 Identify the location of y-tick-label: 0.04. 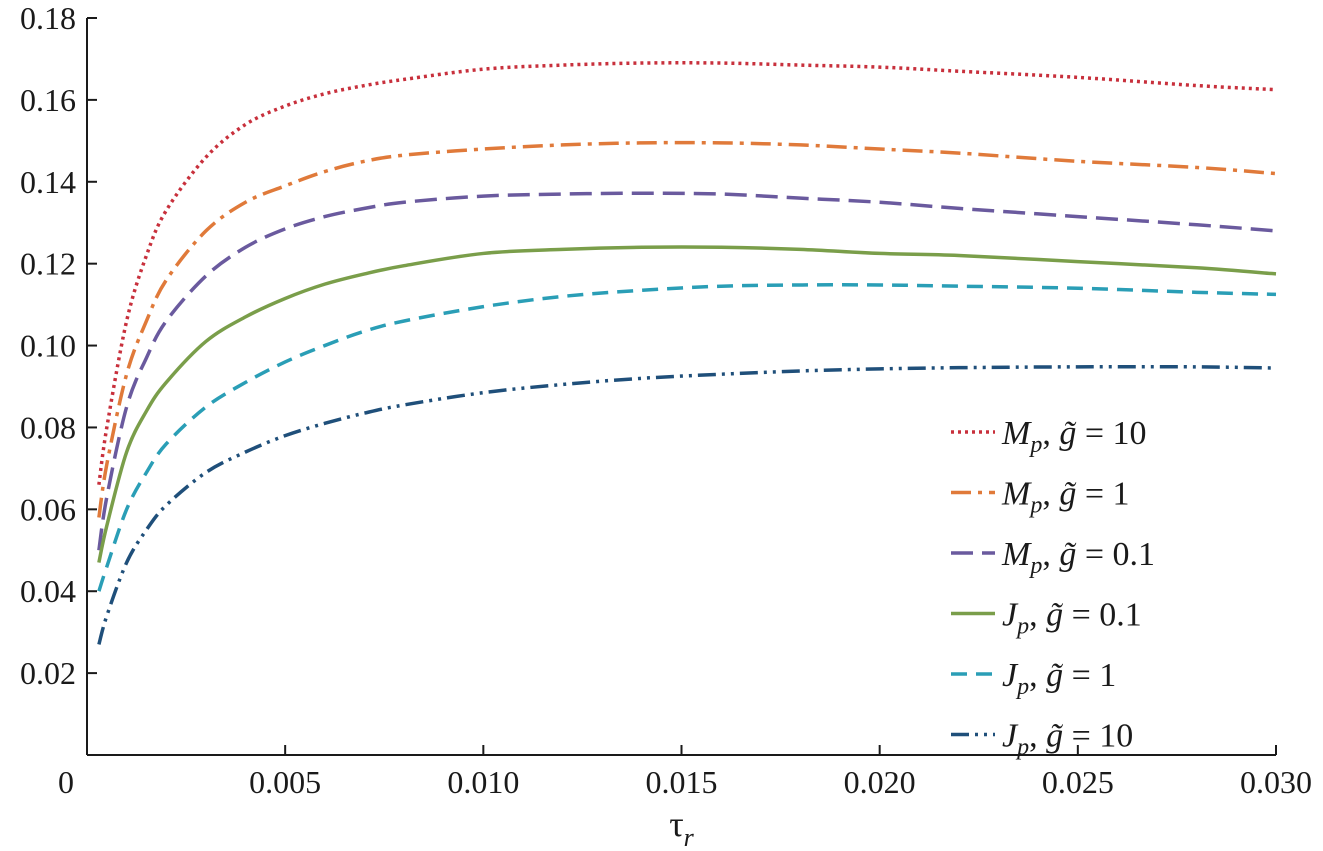
(48, 591).